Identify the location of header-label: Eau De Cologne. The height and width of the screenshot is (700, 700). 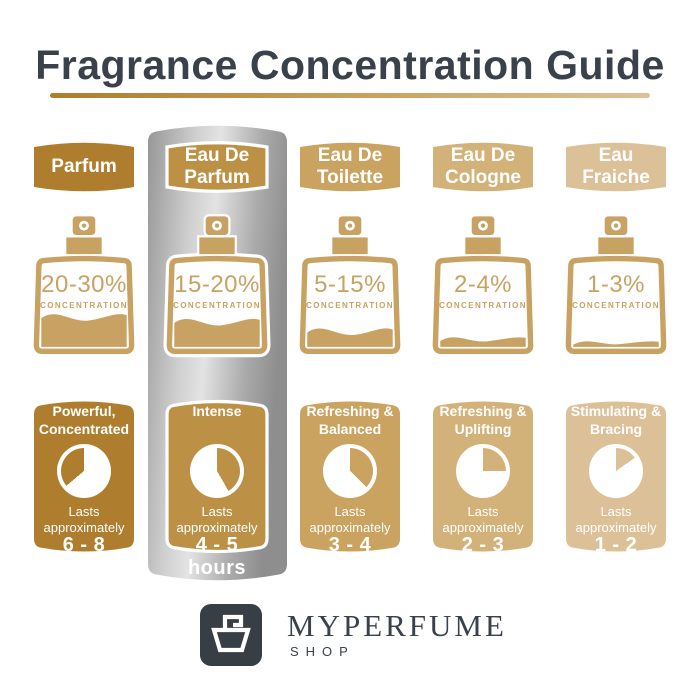
(483, 166).